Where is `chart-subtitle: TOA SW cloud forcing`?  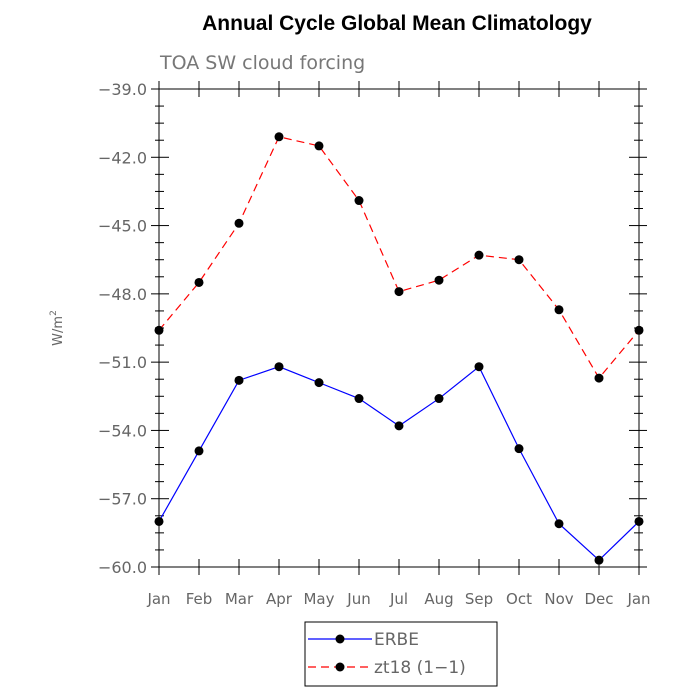
chart-subtitle: TOA SW cloud forcing is located at coordinates (262, 63).